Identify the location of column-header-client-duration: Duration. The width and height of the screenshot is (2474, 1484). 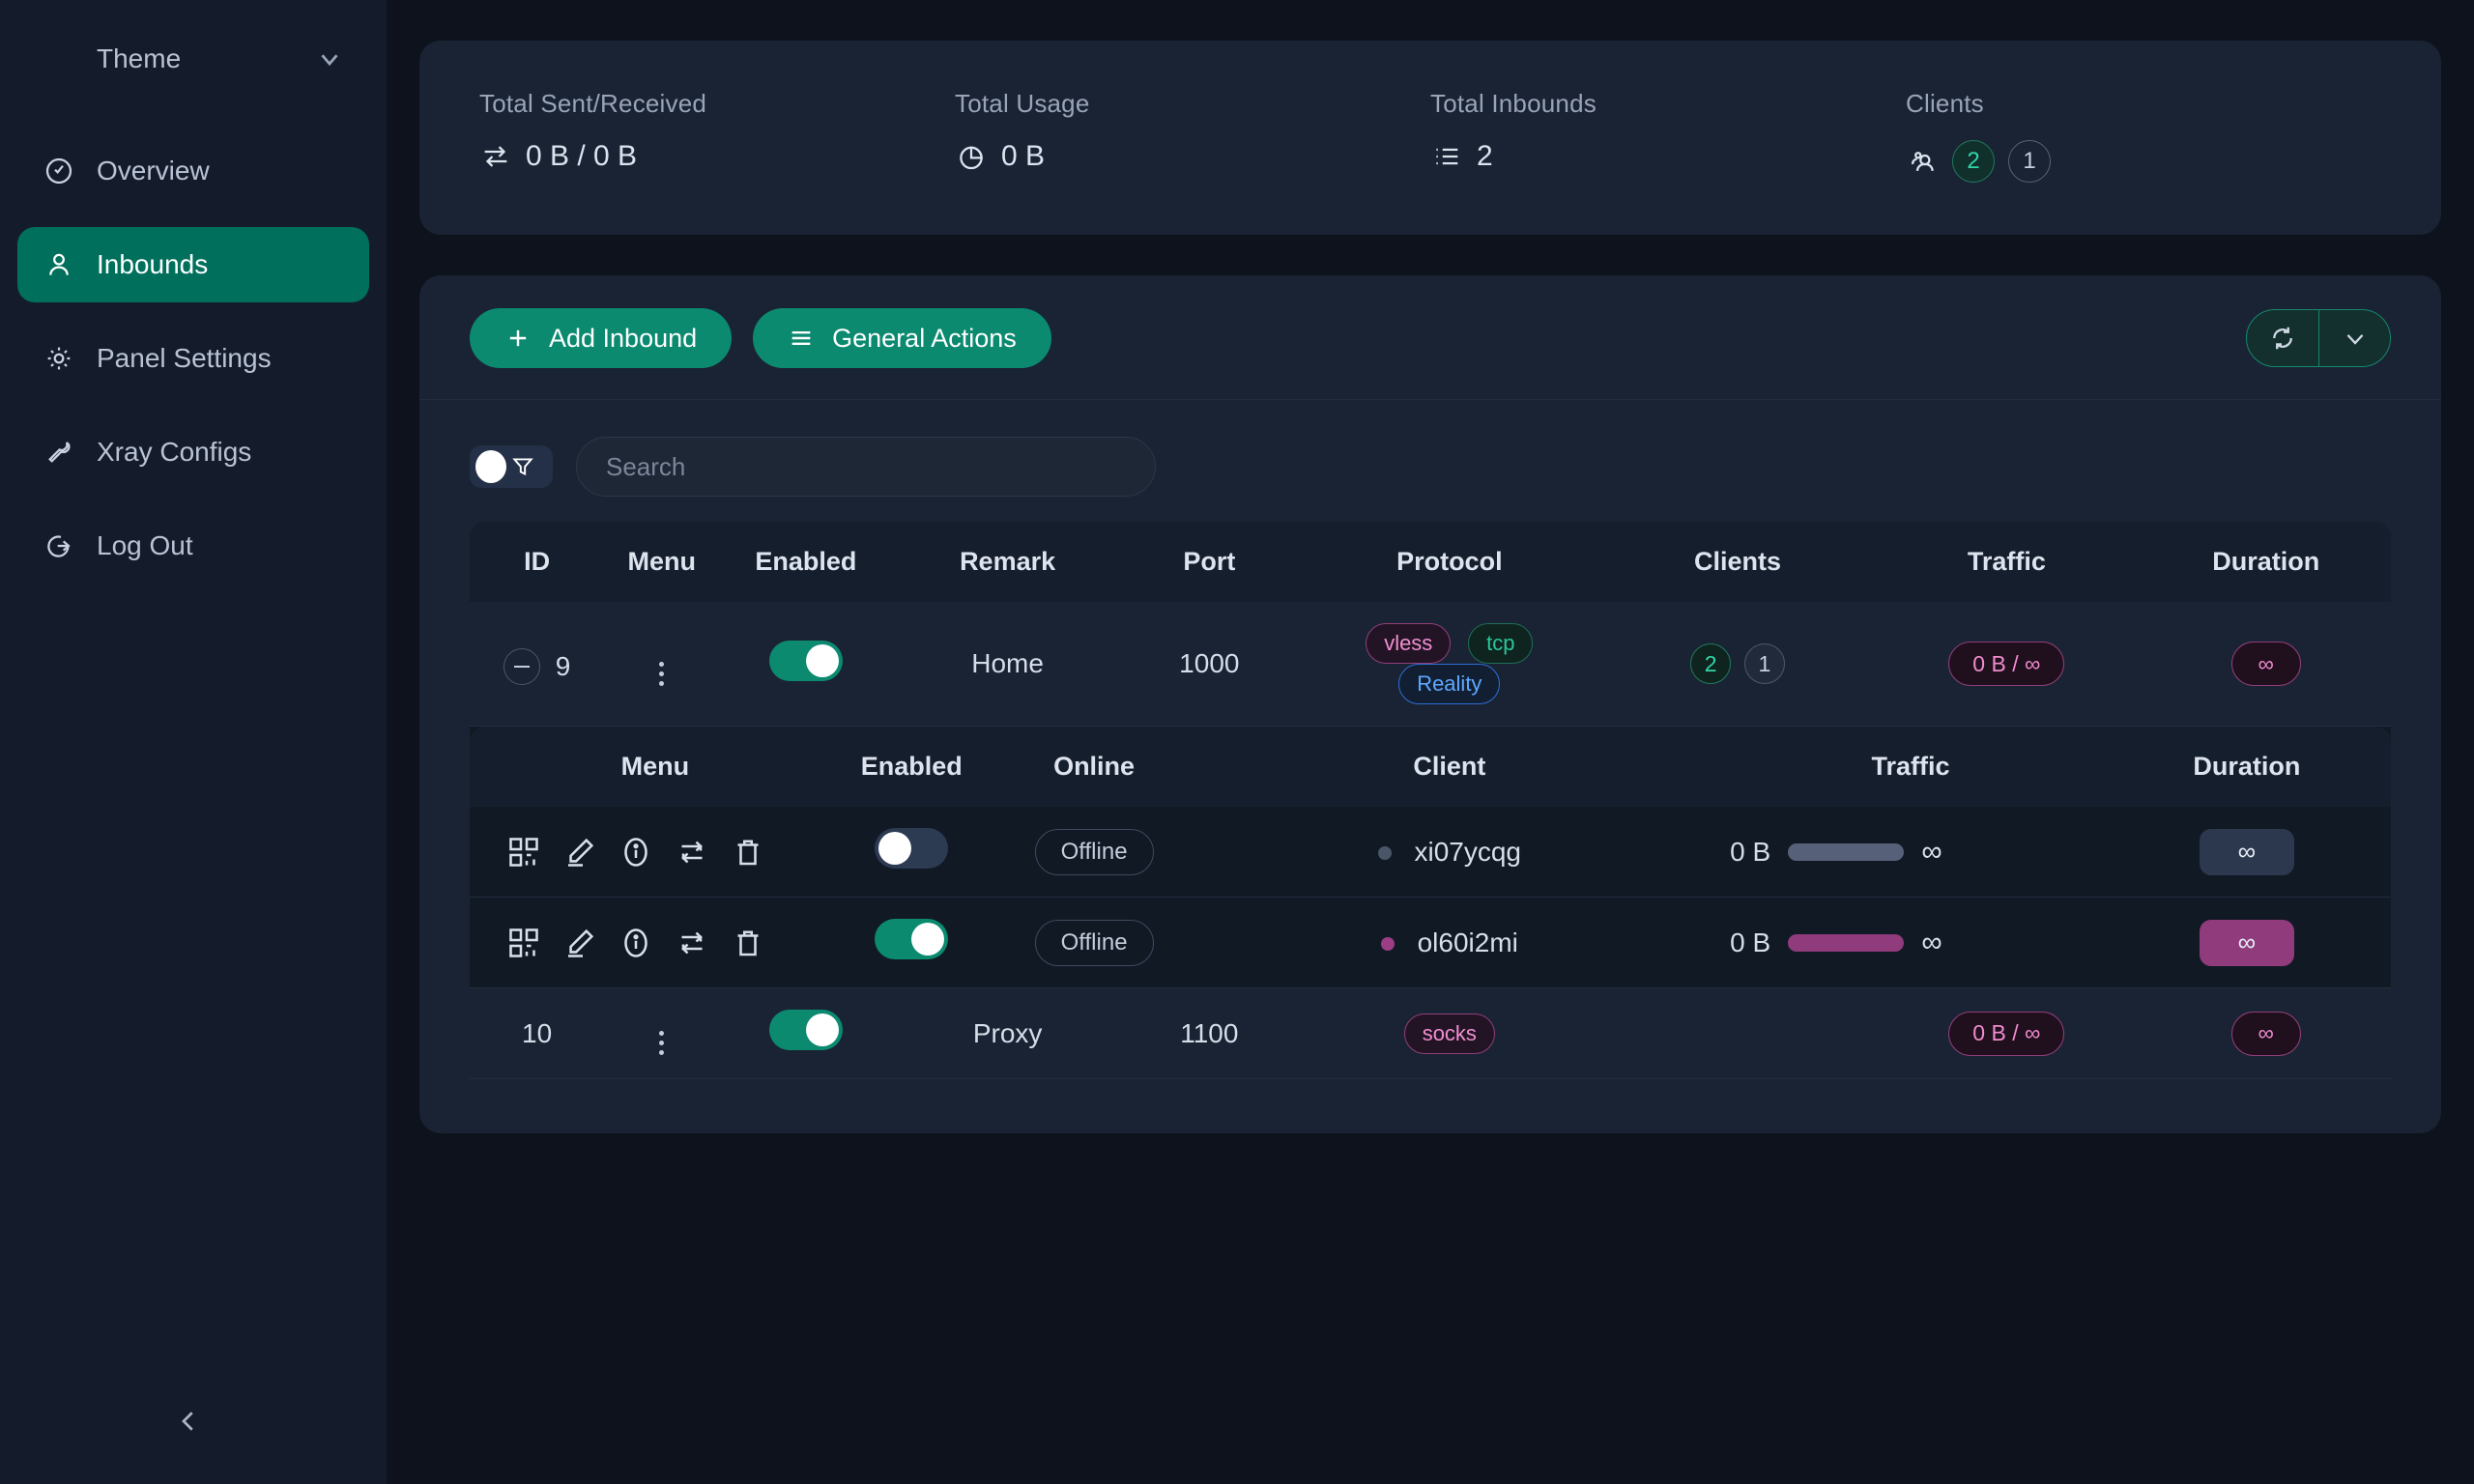
(2247, 767).